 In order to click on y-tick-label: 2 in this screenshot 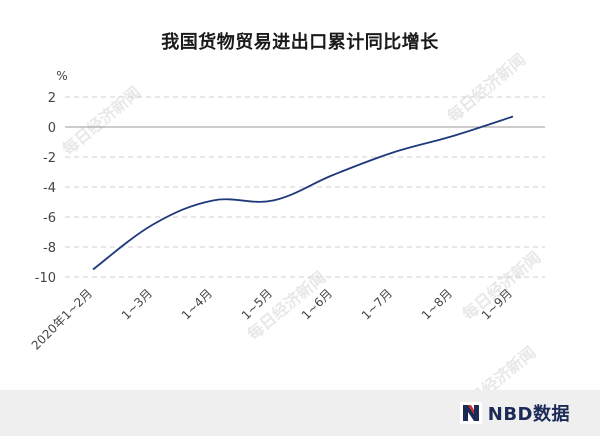, I will do `click(52, 98)`.